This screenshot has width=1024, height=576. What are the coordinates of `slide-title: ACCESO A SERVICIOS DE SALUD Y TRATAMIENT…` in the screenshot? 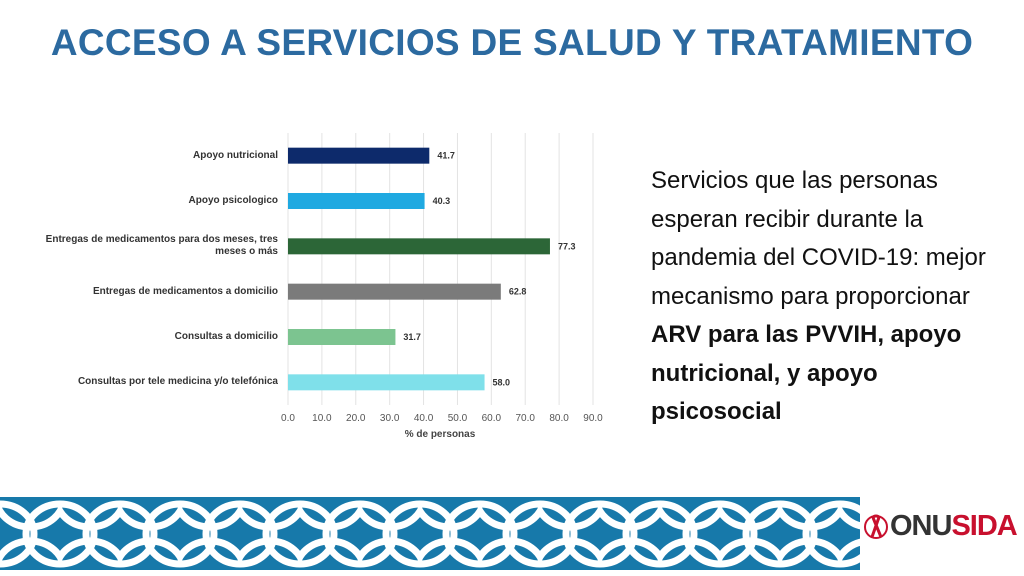 It's located at (512, 42).